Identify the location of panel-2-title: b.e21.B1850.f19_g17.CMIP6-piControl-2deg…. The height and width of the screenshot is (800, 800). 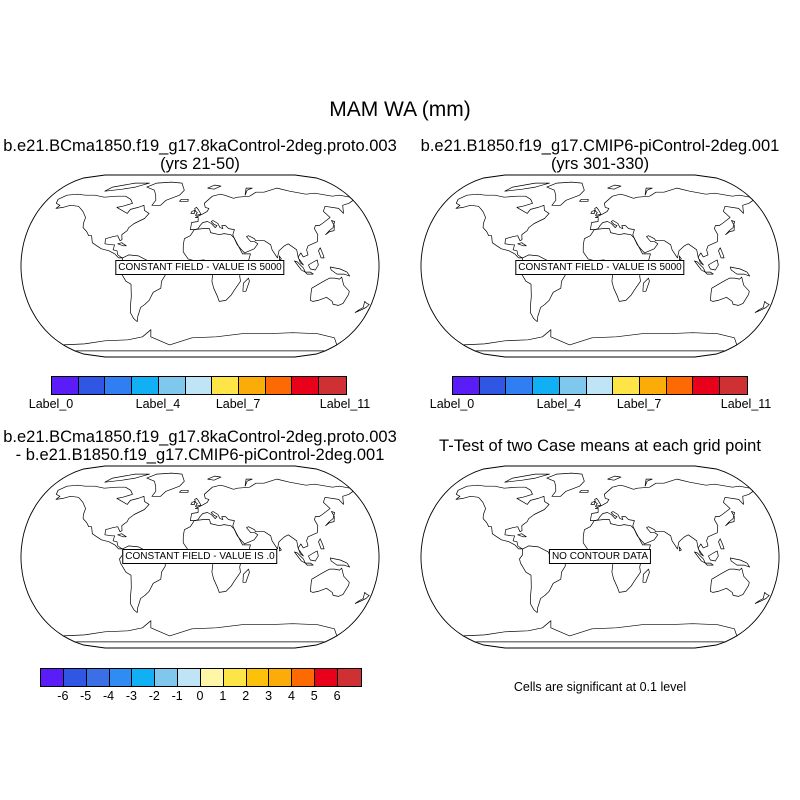
(600, 155).